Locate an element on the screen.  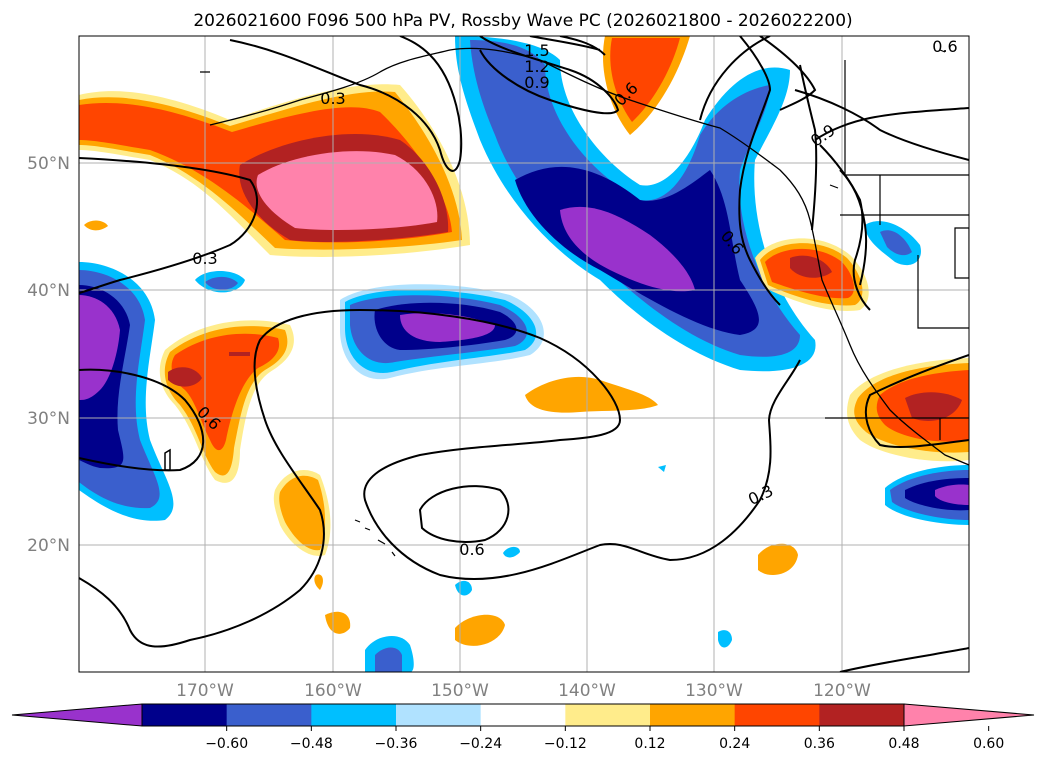
contour-label: 1.2 is located at coordinates (536, 66).